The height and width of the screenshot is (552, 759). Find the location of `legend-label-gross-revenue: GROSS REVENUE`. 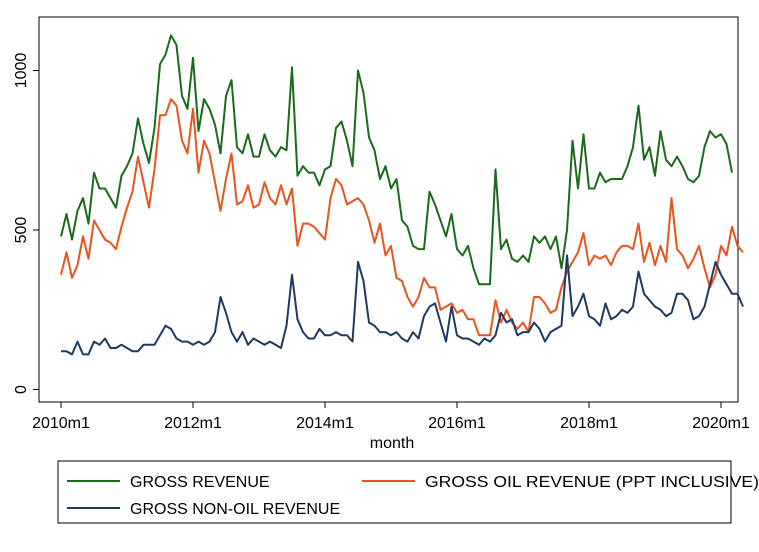

legend-label-gross-revenue: GROSS REVENUE is located at coordinates (200, 482).